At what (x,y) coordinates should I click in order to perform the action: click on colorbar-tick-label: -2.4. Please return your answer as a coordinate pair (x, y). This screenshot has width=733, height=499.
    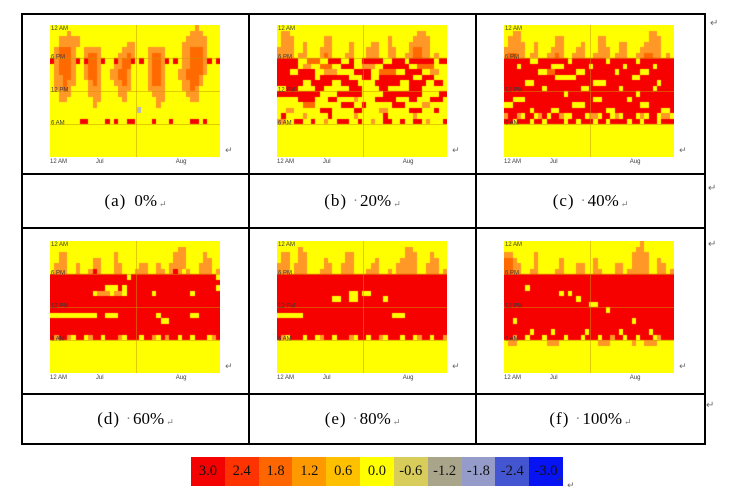
    Looking at the image, I should click on (512, 471).